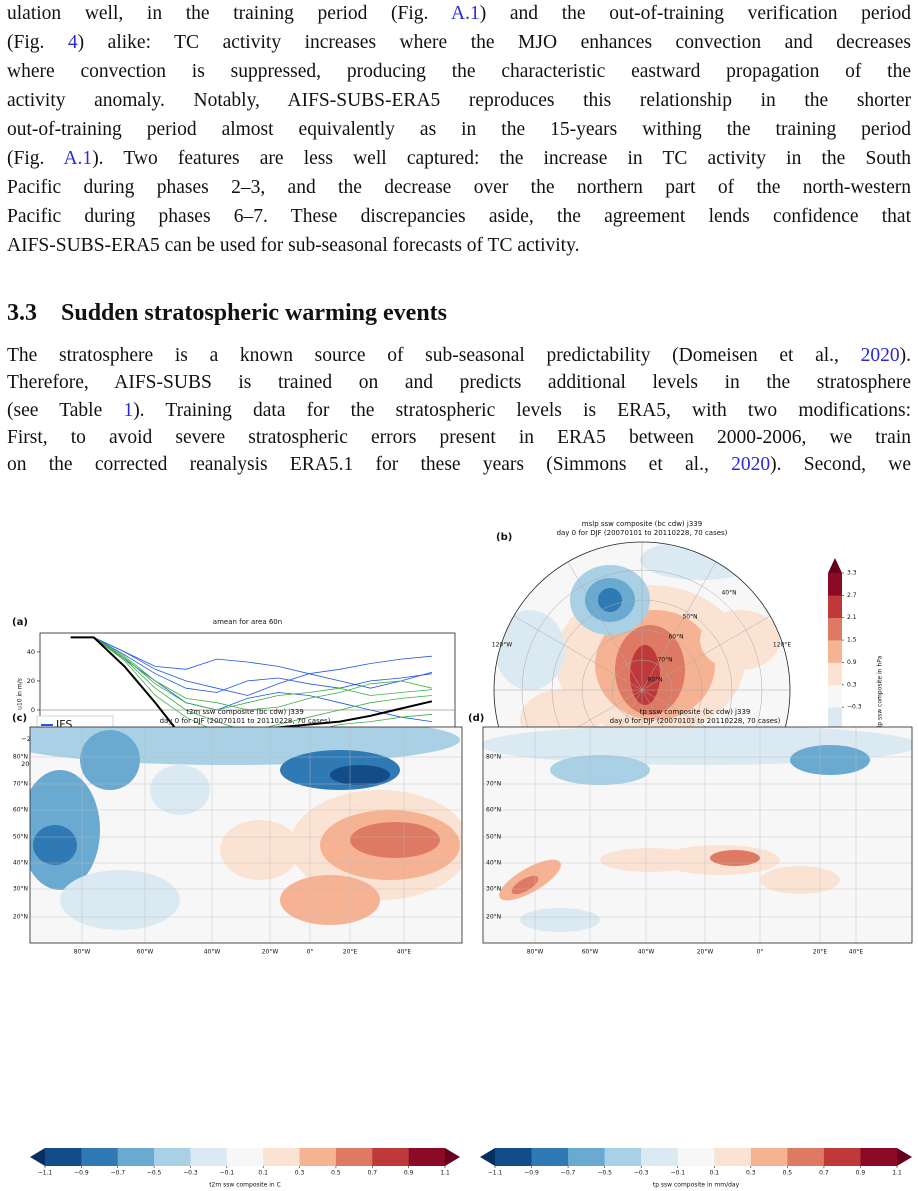 The image size is (918, 1191). Describe the element at coordinates (65, 410) in the screenshot. I see `text-run: (see Table` at that location.